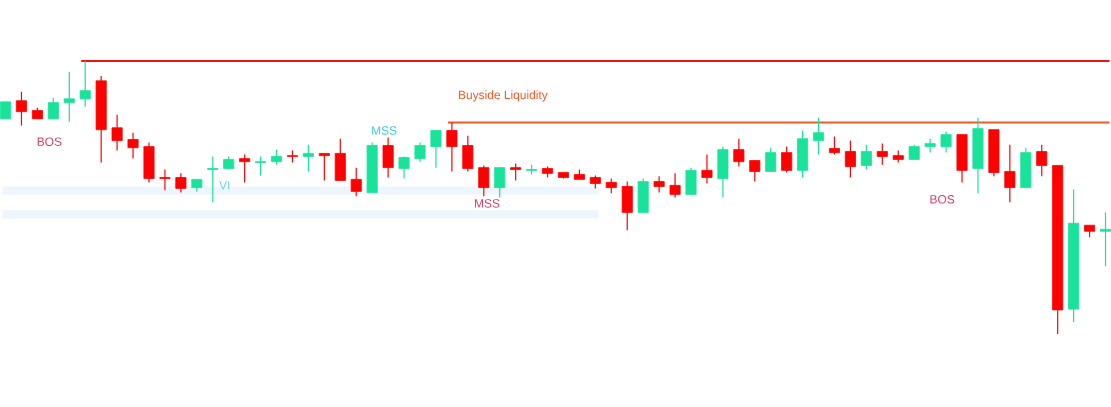 The height and width of the screenshot is (407, 1111). I want to click on ref-line-label: Buyside Liquidity, so click(503, 96).